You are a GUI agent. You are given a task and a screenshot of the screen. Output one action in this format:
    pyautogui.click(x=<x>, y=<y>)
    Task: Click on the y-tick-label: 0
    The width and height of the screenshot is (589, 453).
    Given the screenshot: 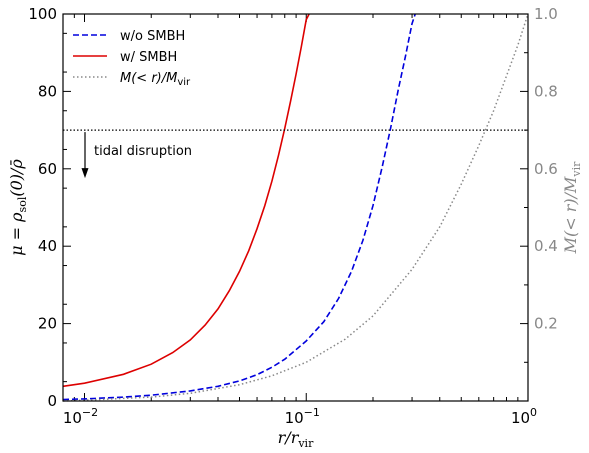 What is the action you would take?
    pyautogui.click(x=52, y=401)
    